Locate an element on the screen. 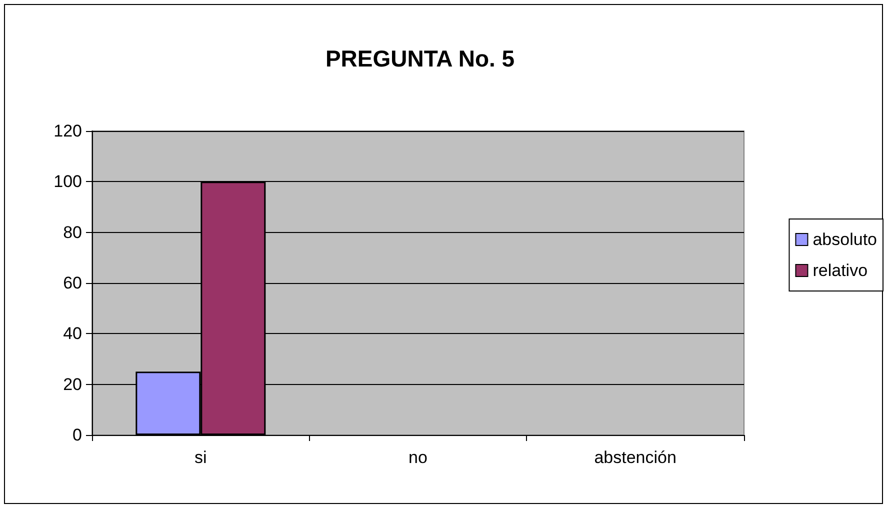 The width and height of the screenshot is (889, 510). y-tick-label: 60 is located at coordinates (72, 283).